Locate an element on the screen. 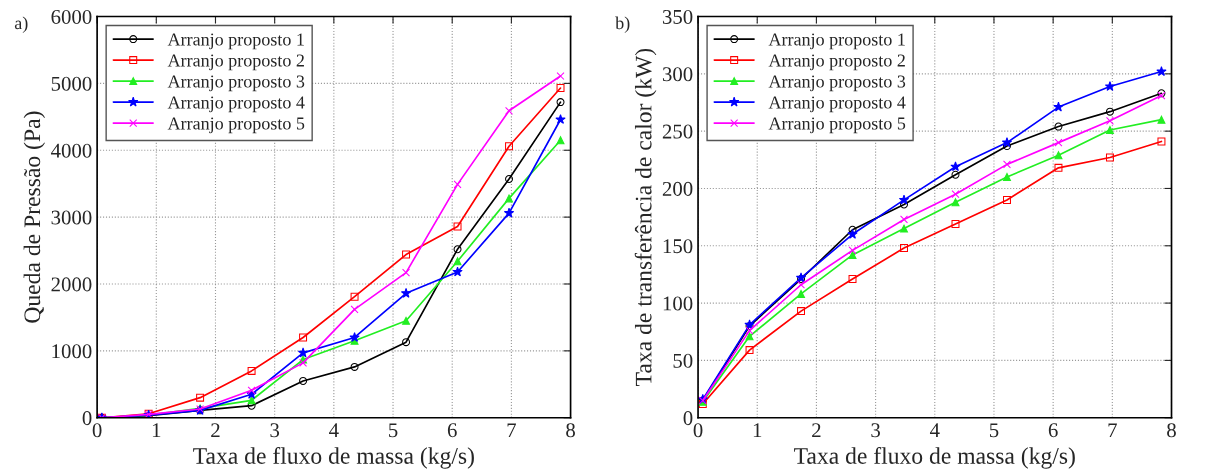  y-tick-label: 100 is located at coordinates (678, 303).